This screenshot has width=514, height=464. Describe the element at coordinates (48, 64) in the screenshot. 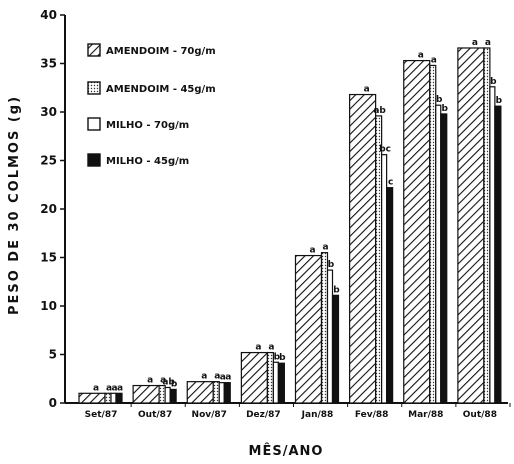

I see `y-tick-label: 35` at that location.